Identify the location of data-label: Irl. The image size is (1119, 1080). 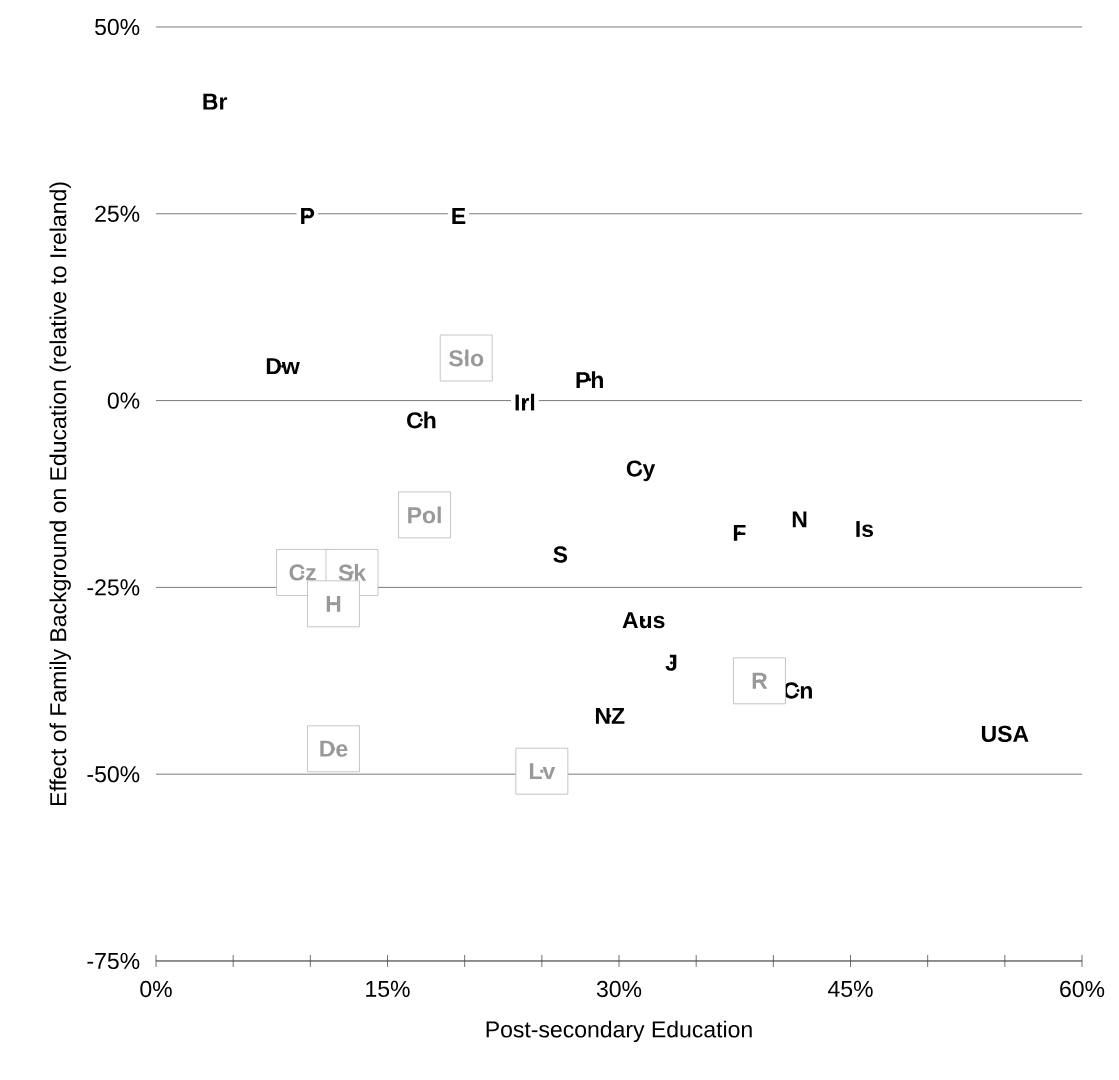
(525, 402).